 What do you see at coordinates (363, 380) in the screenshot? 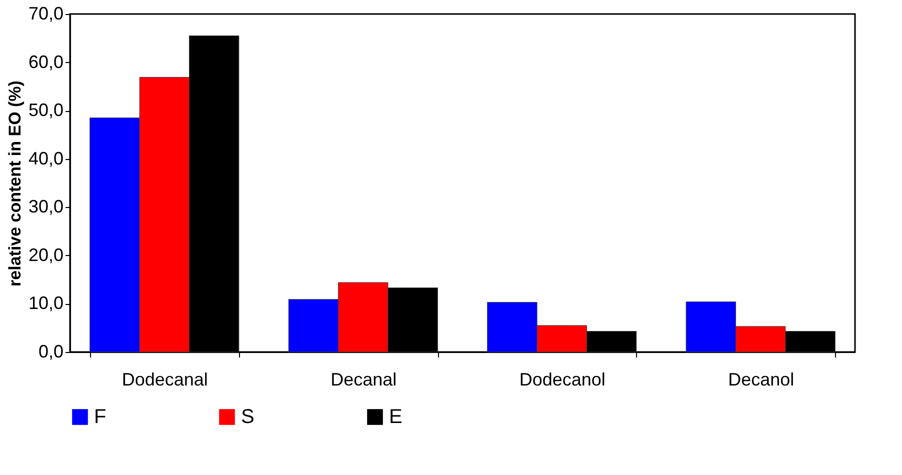
I see `x-tick-label: Decanal` at bounding box center [363, 380].